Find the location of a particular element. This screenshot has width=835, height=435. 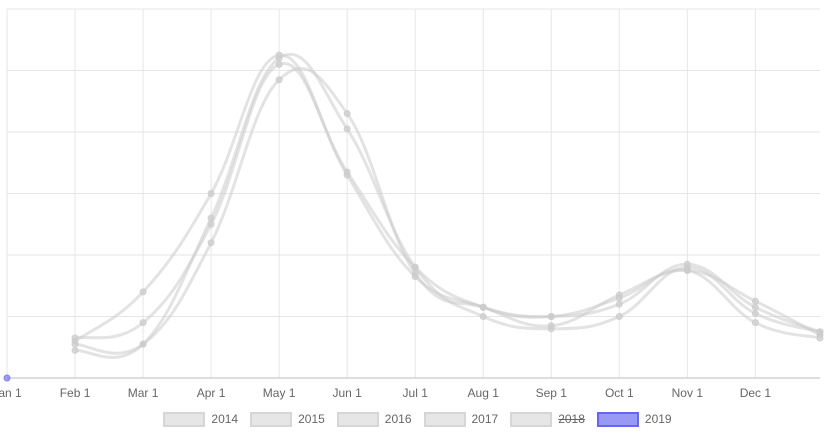

legend-swatch-2016 is located at coordinates (357, 419).